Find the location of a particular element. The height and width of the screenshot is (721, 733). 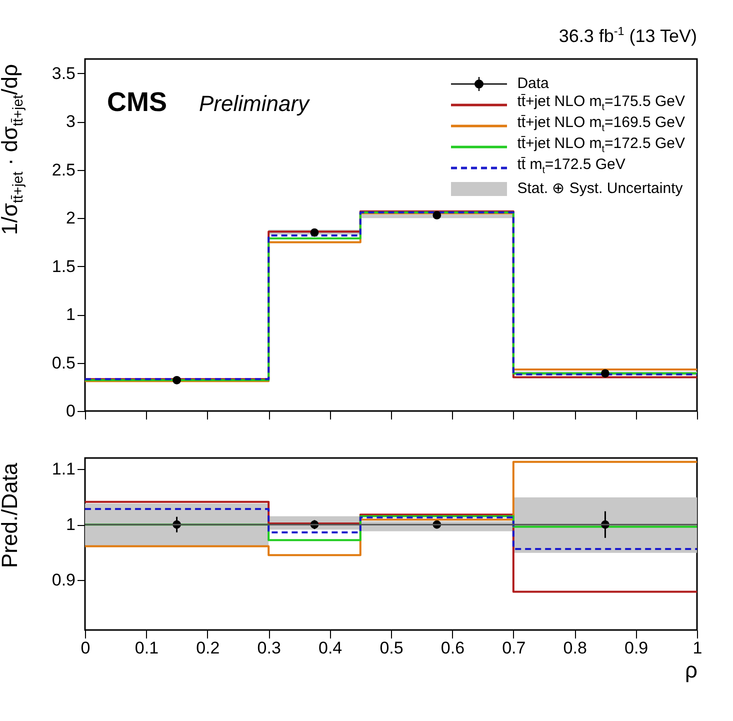

annotation: Preliminary is located at coordinates (254, 104).